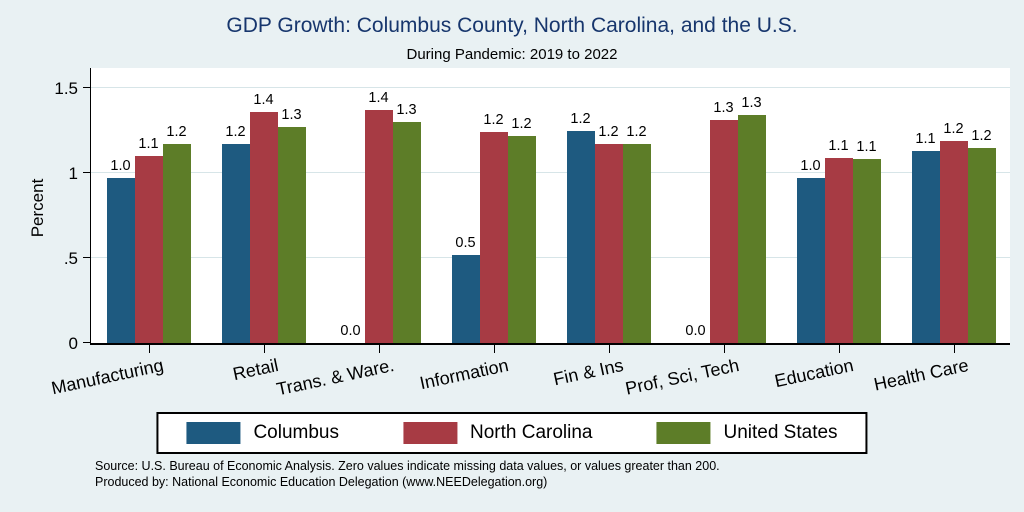 The width and height of the screenshot is (1024, 512). Describe the element at coordinates (636, 243) in the screenshot. I see `bar-united-states-fin-ins` at that location.